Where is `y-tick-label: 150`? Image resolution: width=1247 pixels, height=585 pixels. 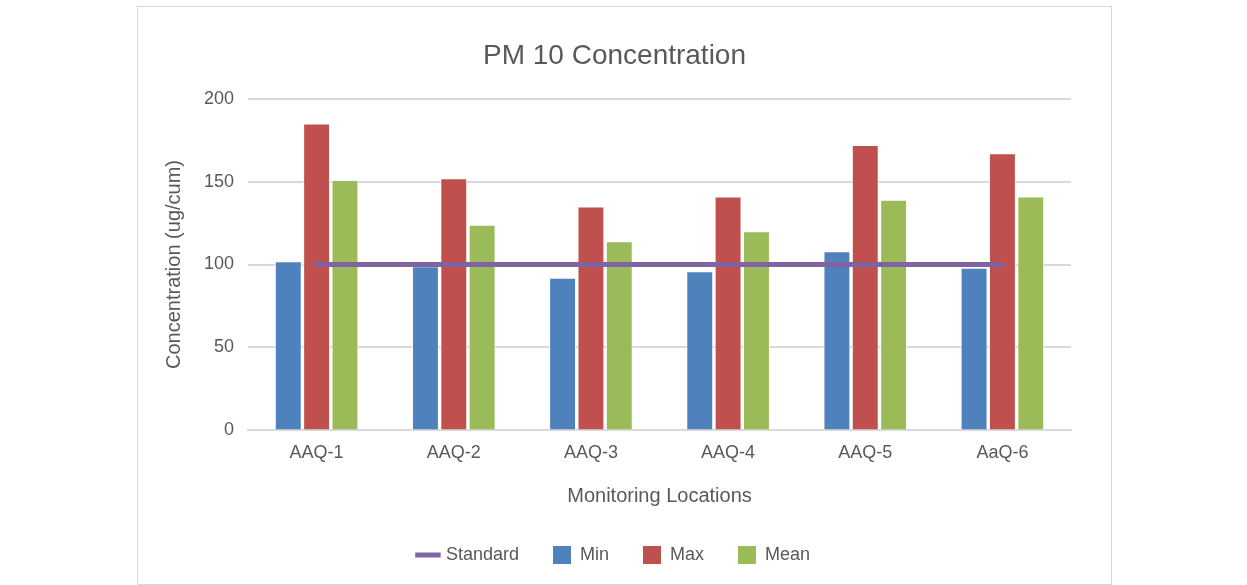
y-tick-label: 150 is located at coordinates (219, 180).